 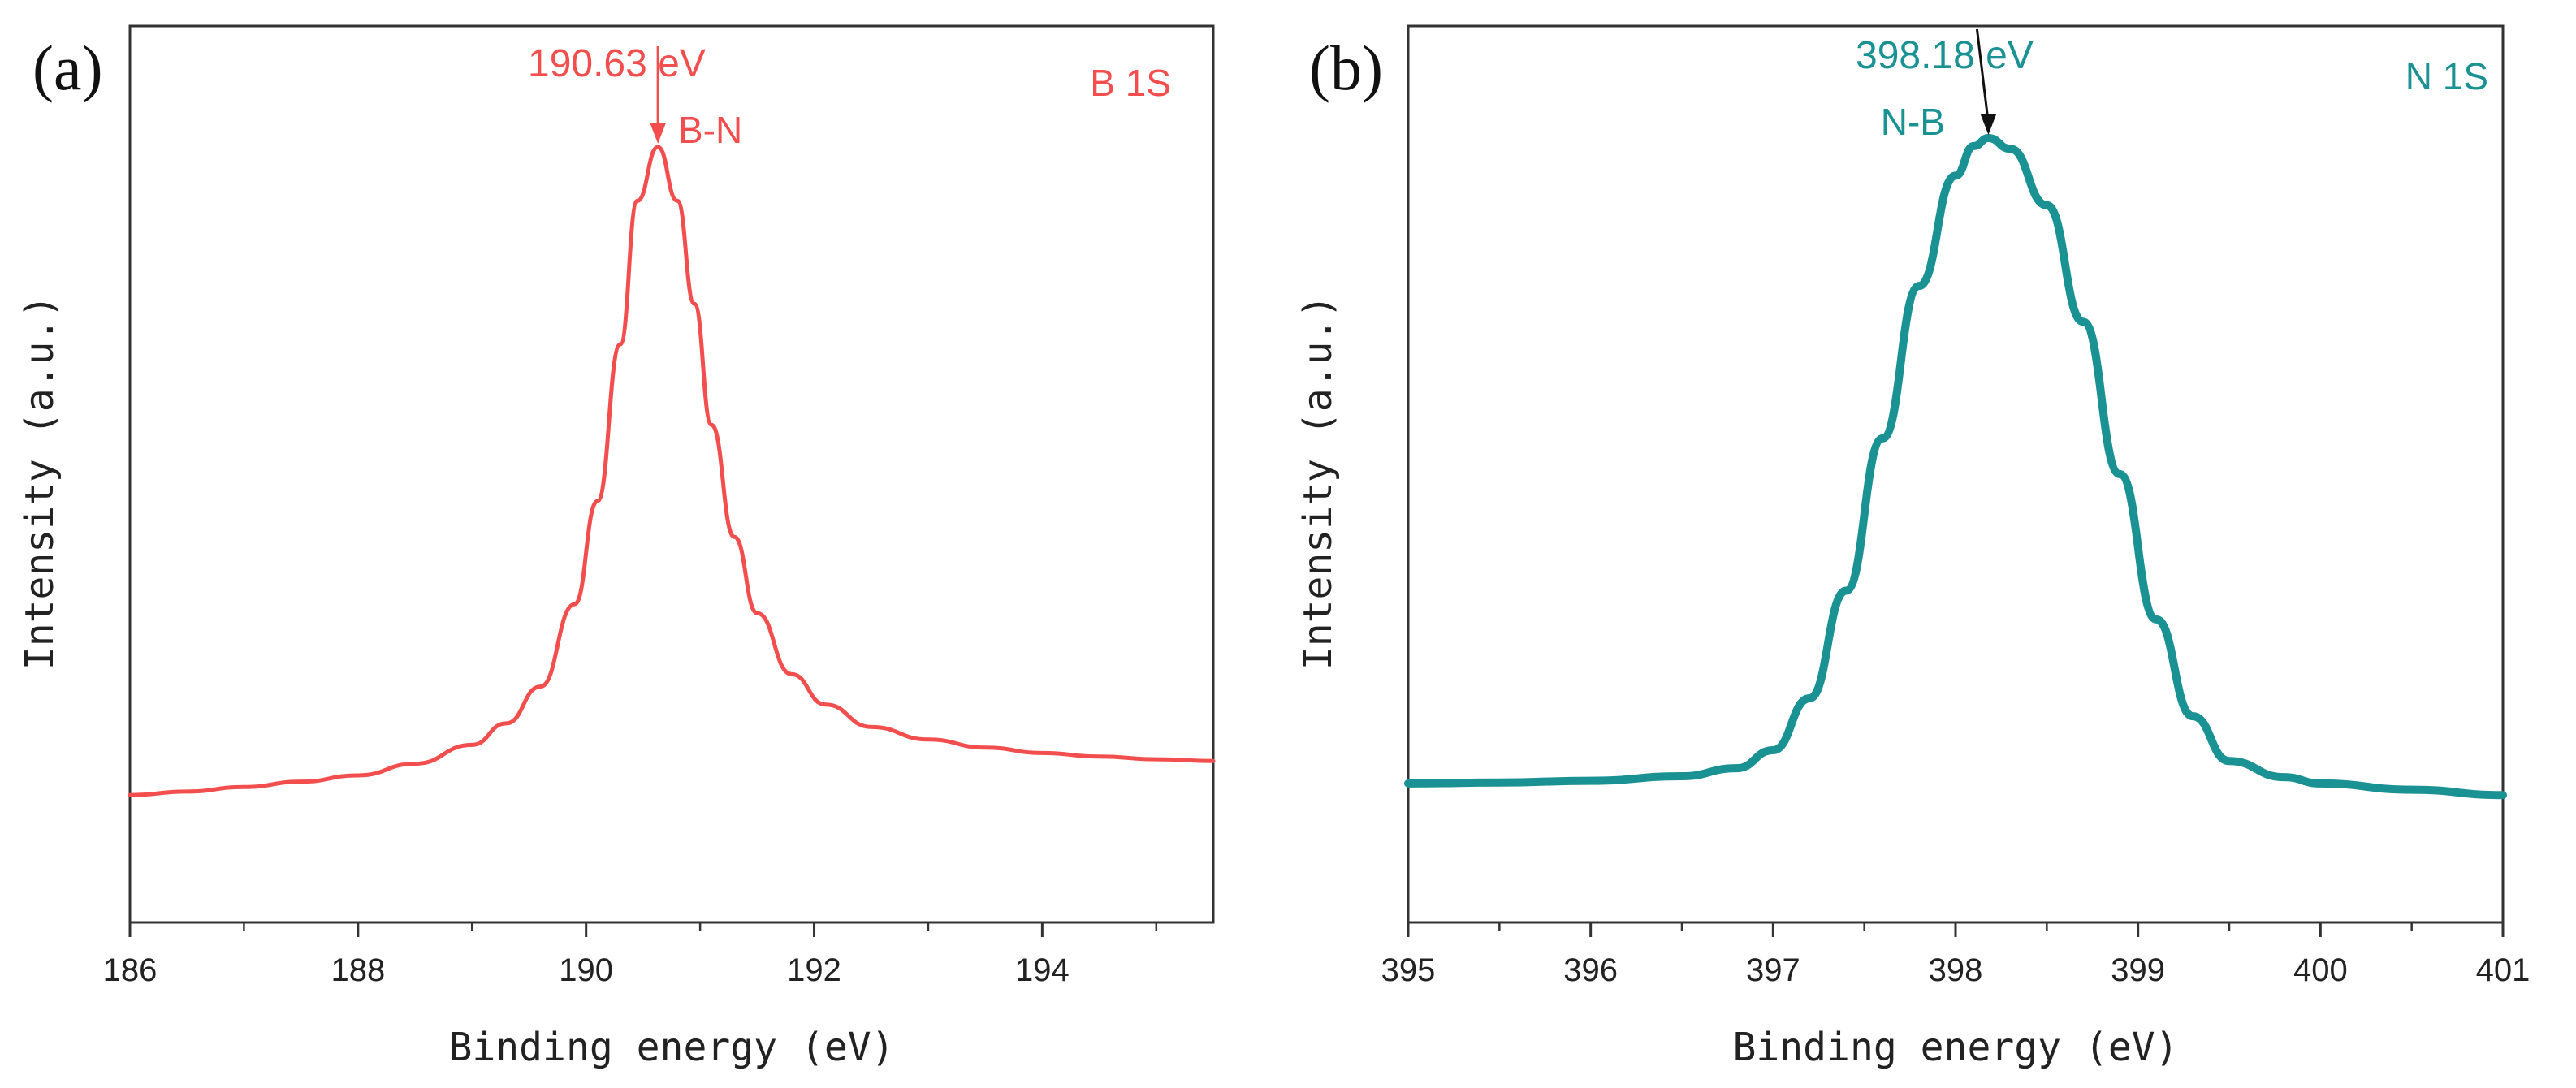 I want to click on x-tick-label: 401, so click(x=2503, y=970).